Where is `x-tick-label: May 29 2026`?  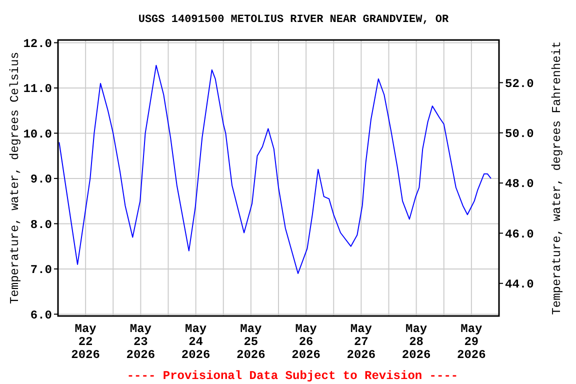 x-tick-label: May 29 2026 is located at coordinates (471, 342).